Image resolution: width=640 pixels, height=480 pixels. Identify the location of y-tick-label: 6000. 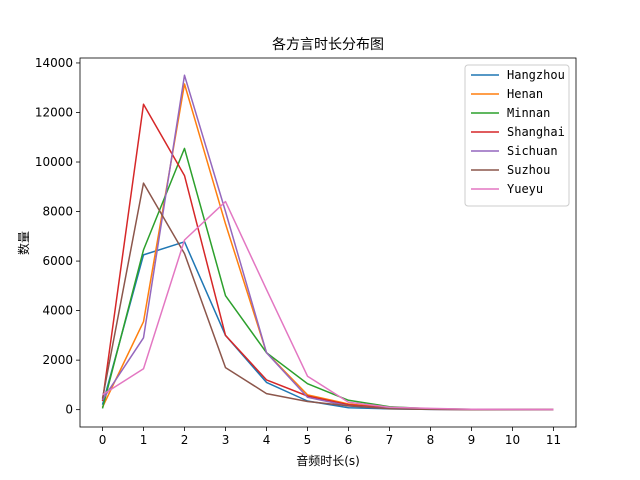
(57, 261).